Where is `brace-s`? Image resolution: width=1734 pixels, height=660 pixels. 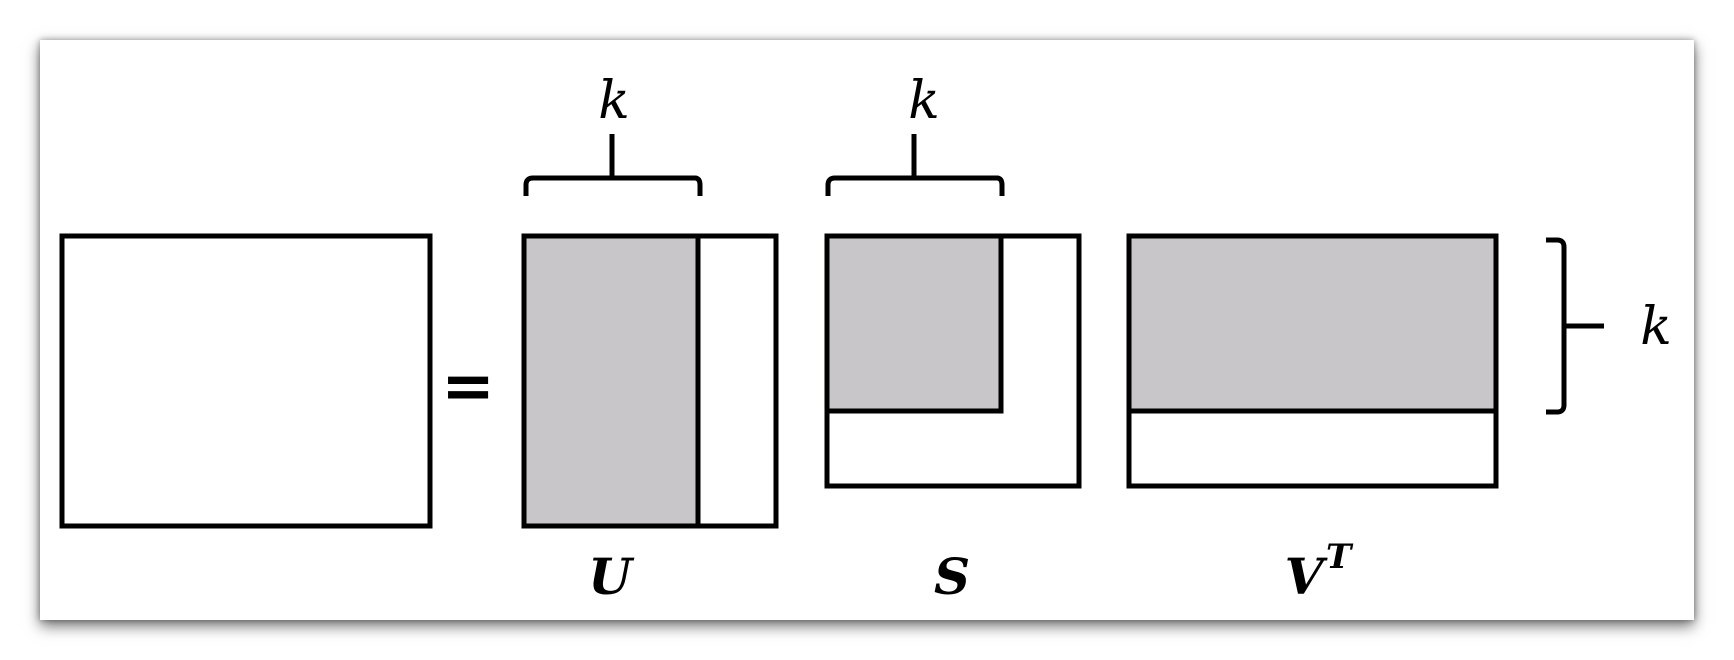 brace-s is located at coordinates (915, 165).